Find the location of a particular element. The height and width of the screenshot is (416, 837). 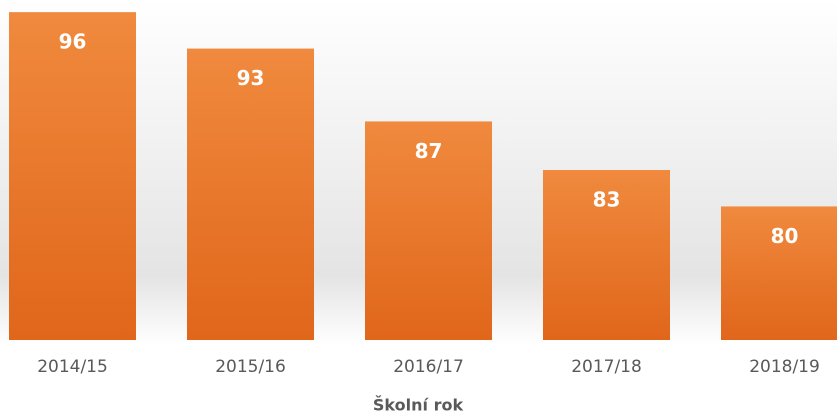

value-label: 80 is located at coordinates (785, 236).